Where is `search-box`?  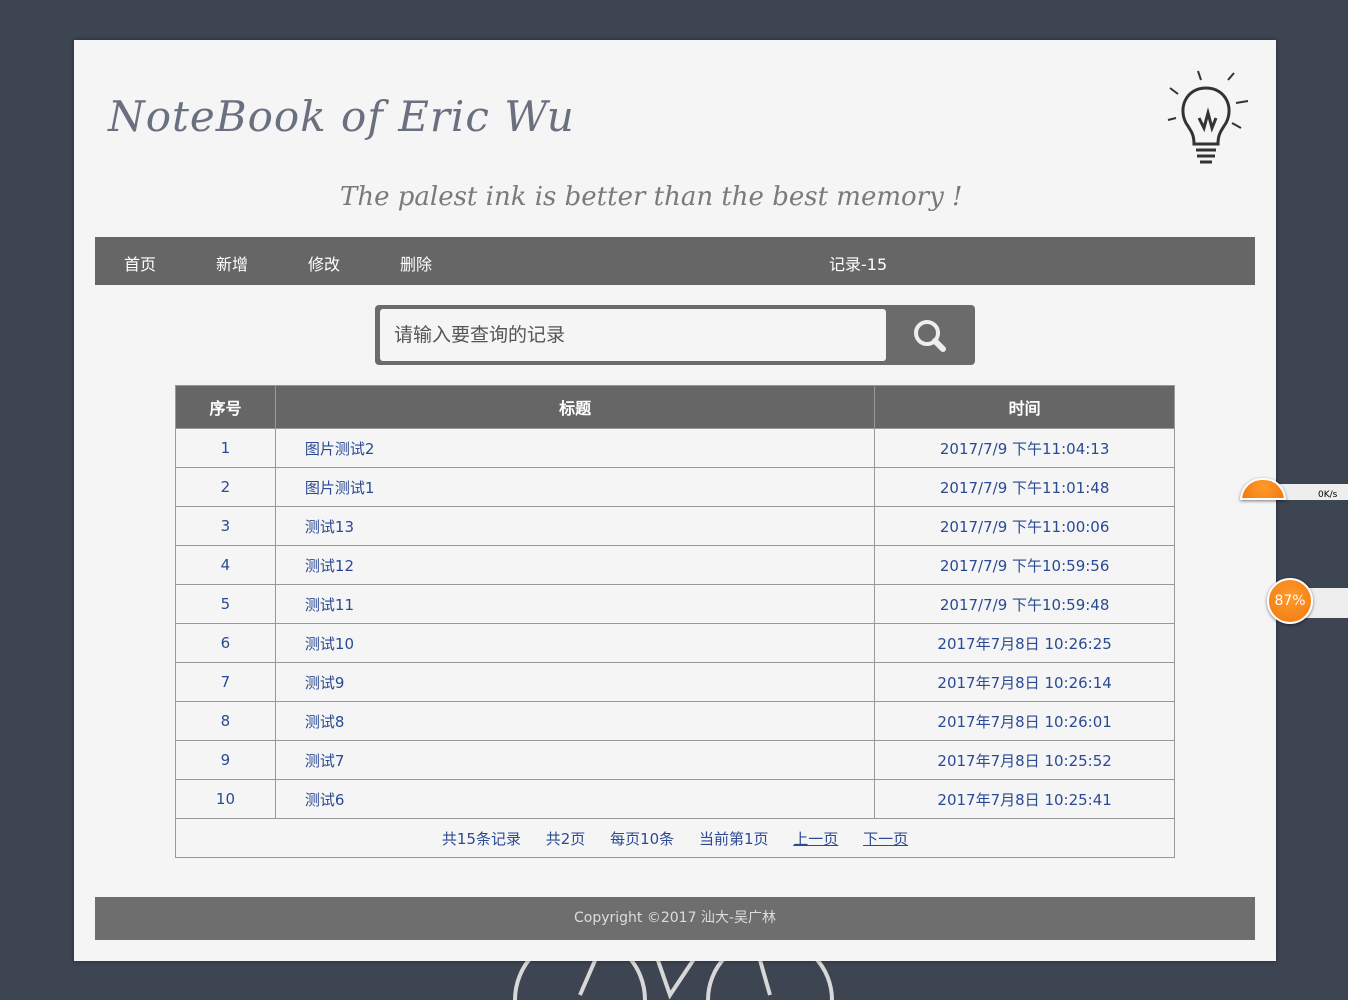
search-box is located at coordinates (675, 335).